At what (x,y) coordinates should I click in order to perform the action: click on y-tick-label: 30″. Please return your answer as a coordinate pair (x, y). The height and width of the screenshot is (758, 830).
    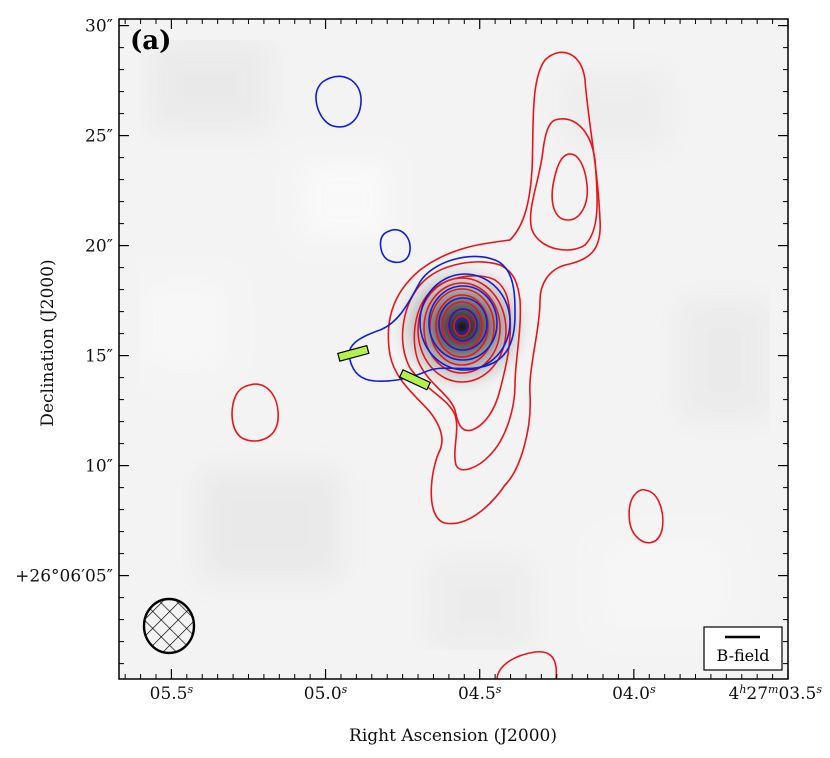
    Looking at the image, I should click on (99, 27).